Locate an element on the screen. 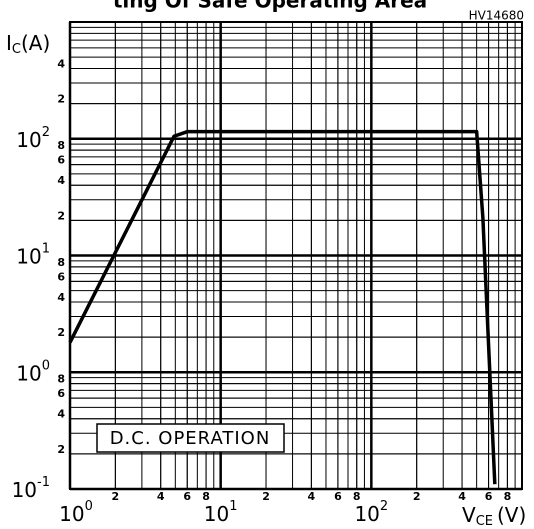  y-tick-label: 10⁰ is located at coordinates (33, 371).